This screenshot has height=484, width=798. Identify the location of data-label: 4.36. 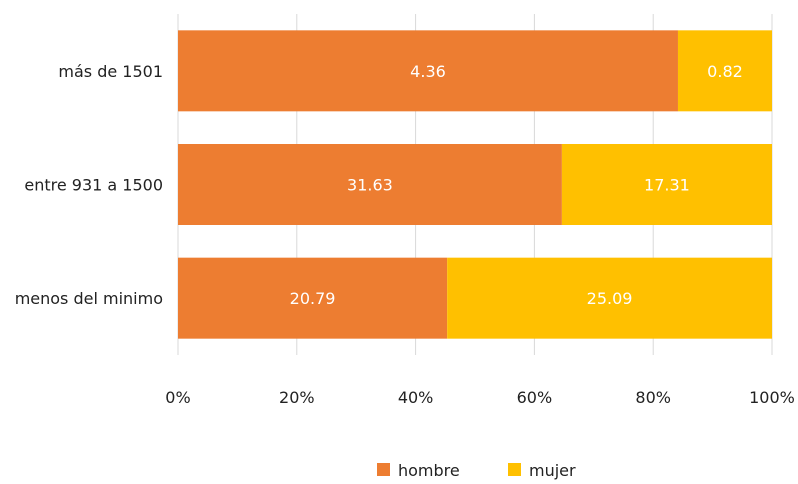
(428, 71).